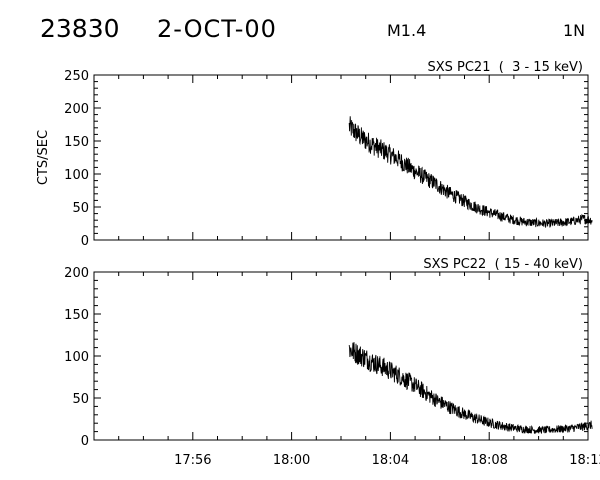 The image size is (600, 480). I want to click on y-axis-label: CTS/SEC, so click(43, 157).